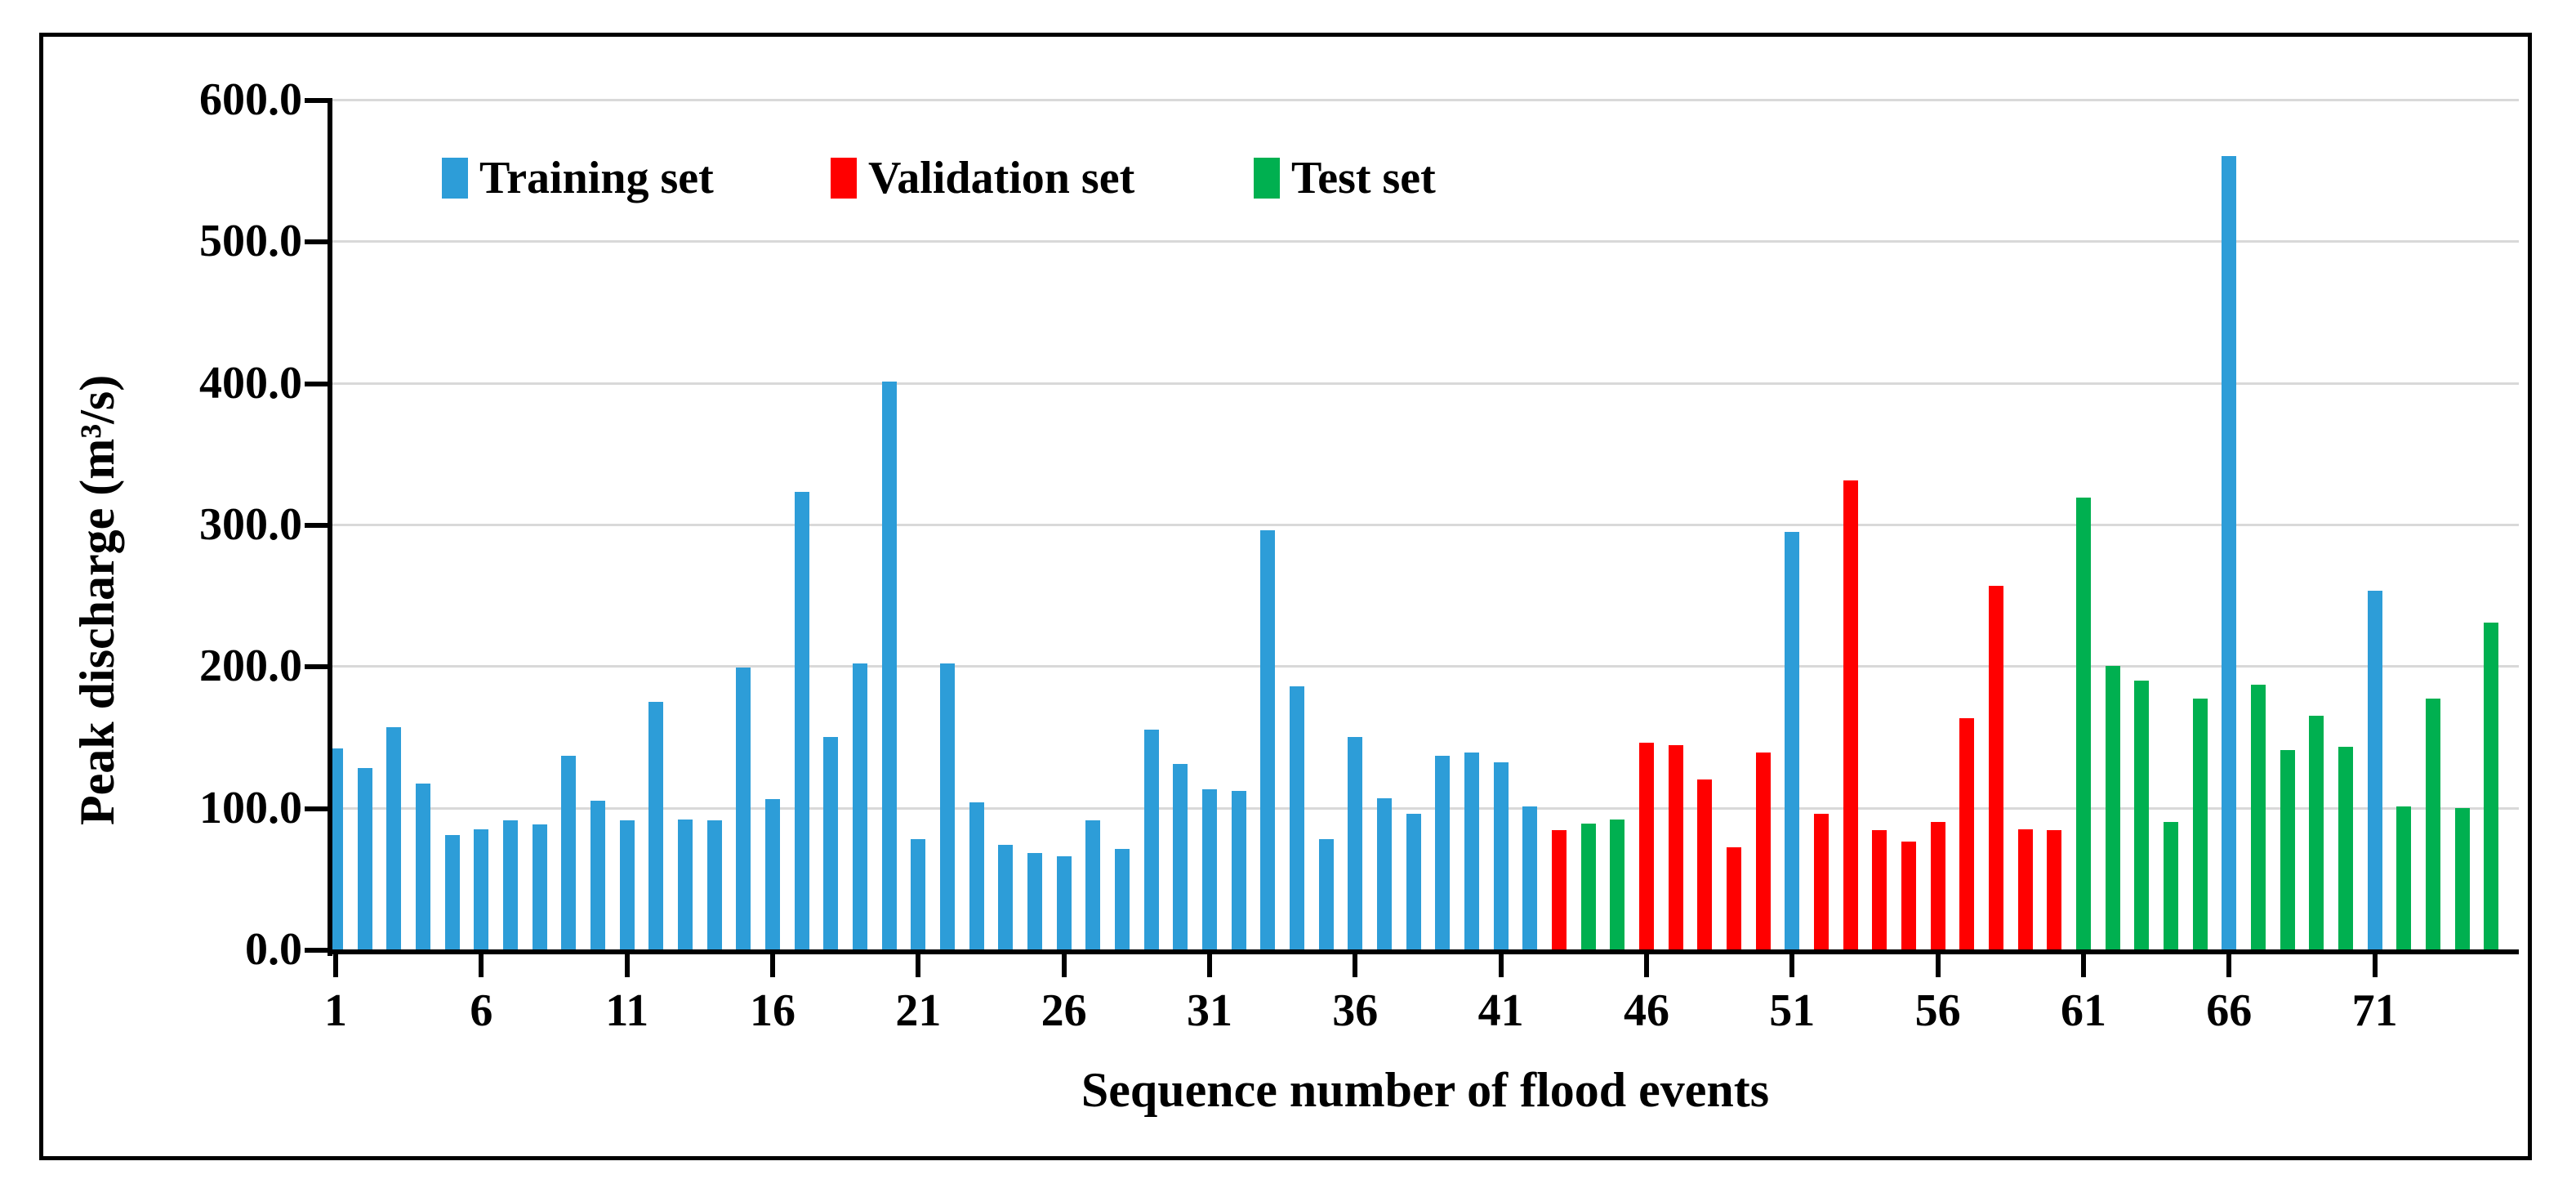 The height and width of the screenshot is (1197, 2576). I want to click on x-tick-label-41: 41, so click(1500, 1010).